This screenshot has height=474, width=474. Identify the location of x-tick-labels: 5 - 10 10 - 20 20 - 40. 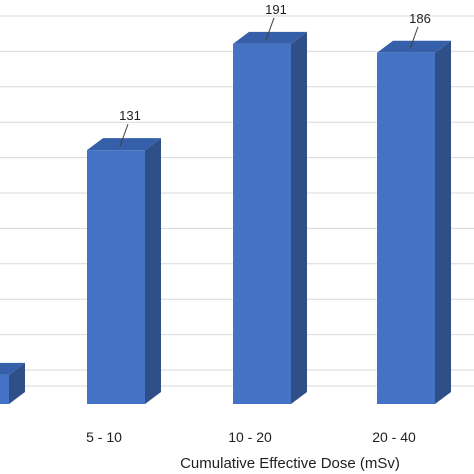
(251, 437).